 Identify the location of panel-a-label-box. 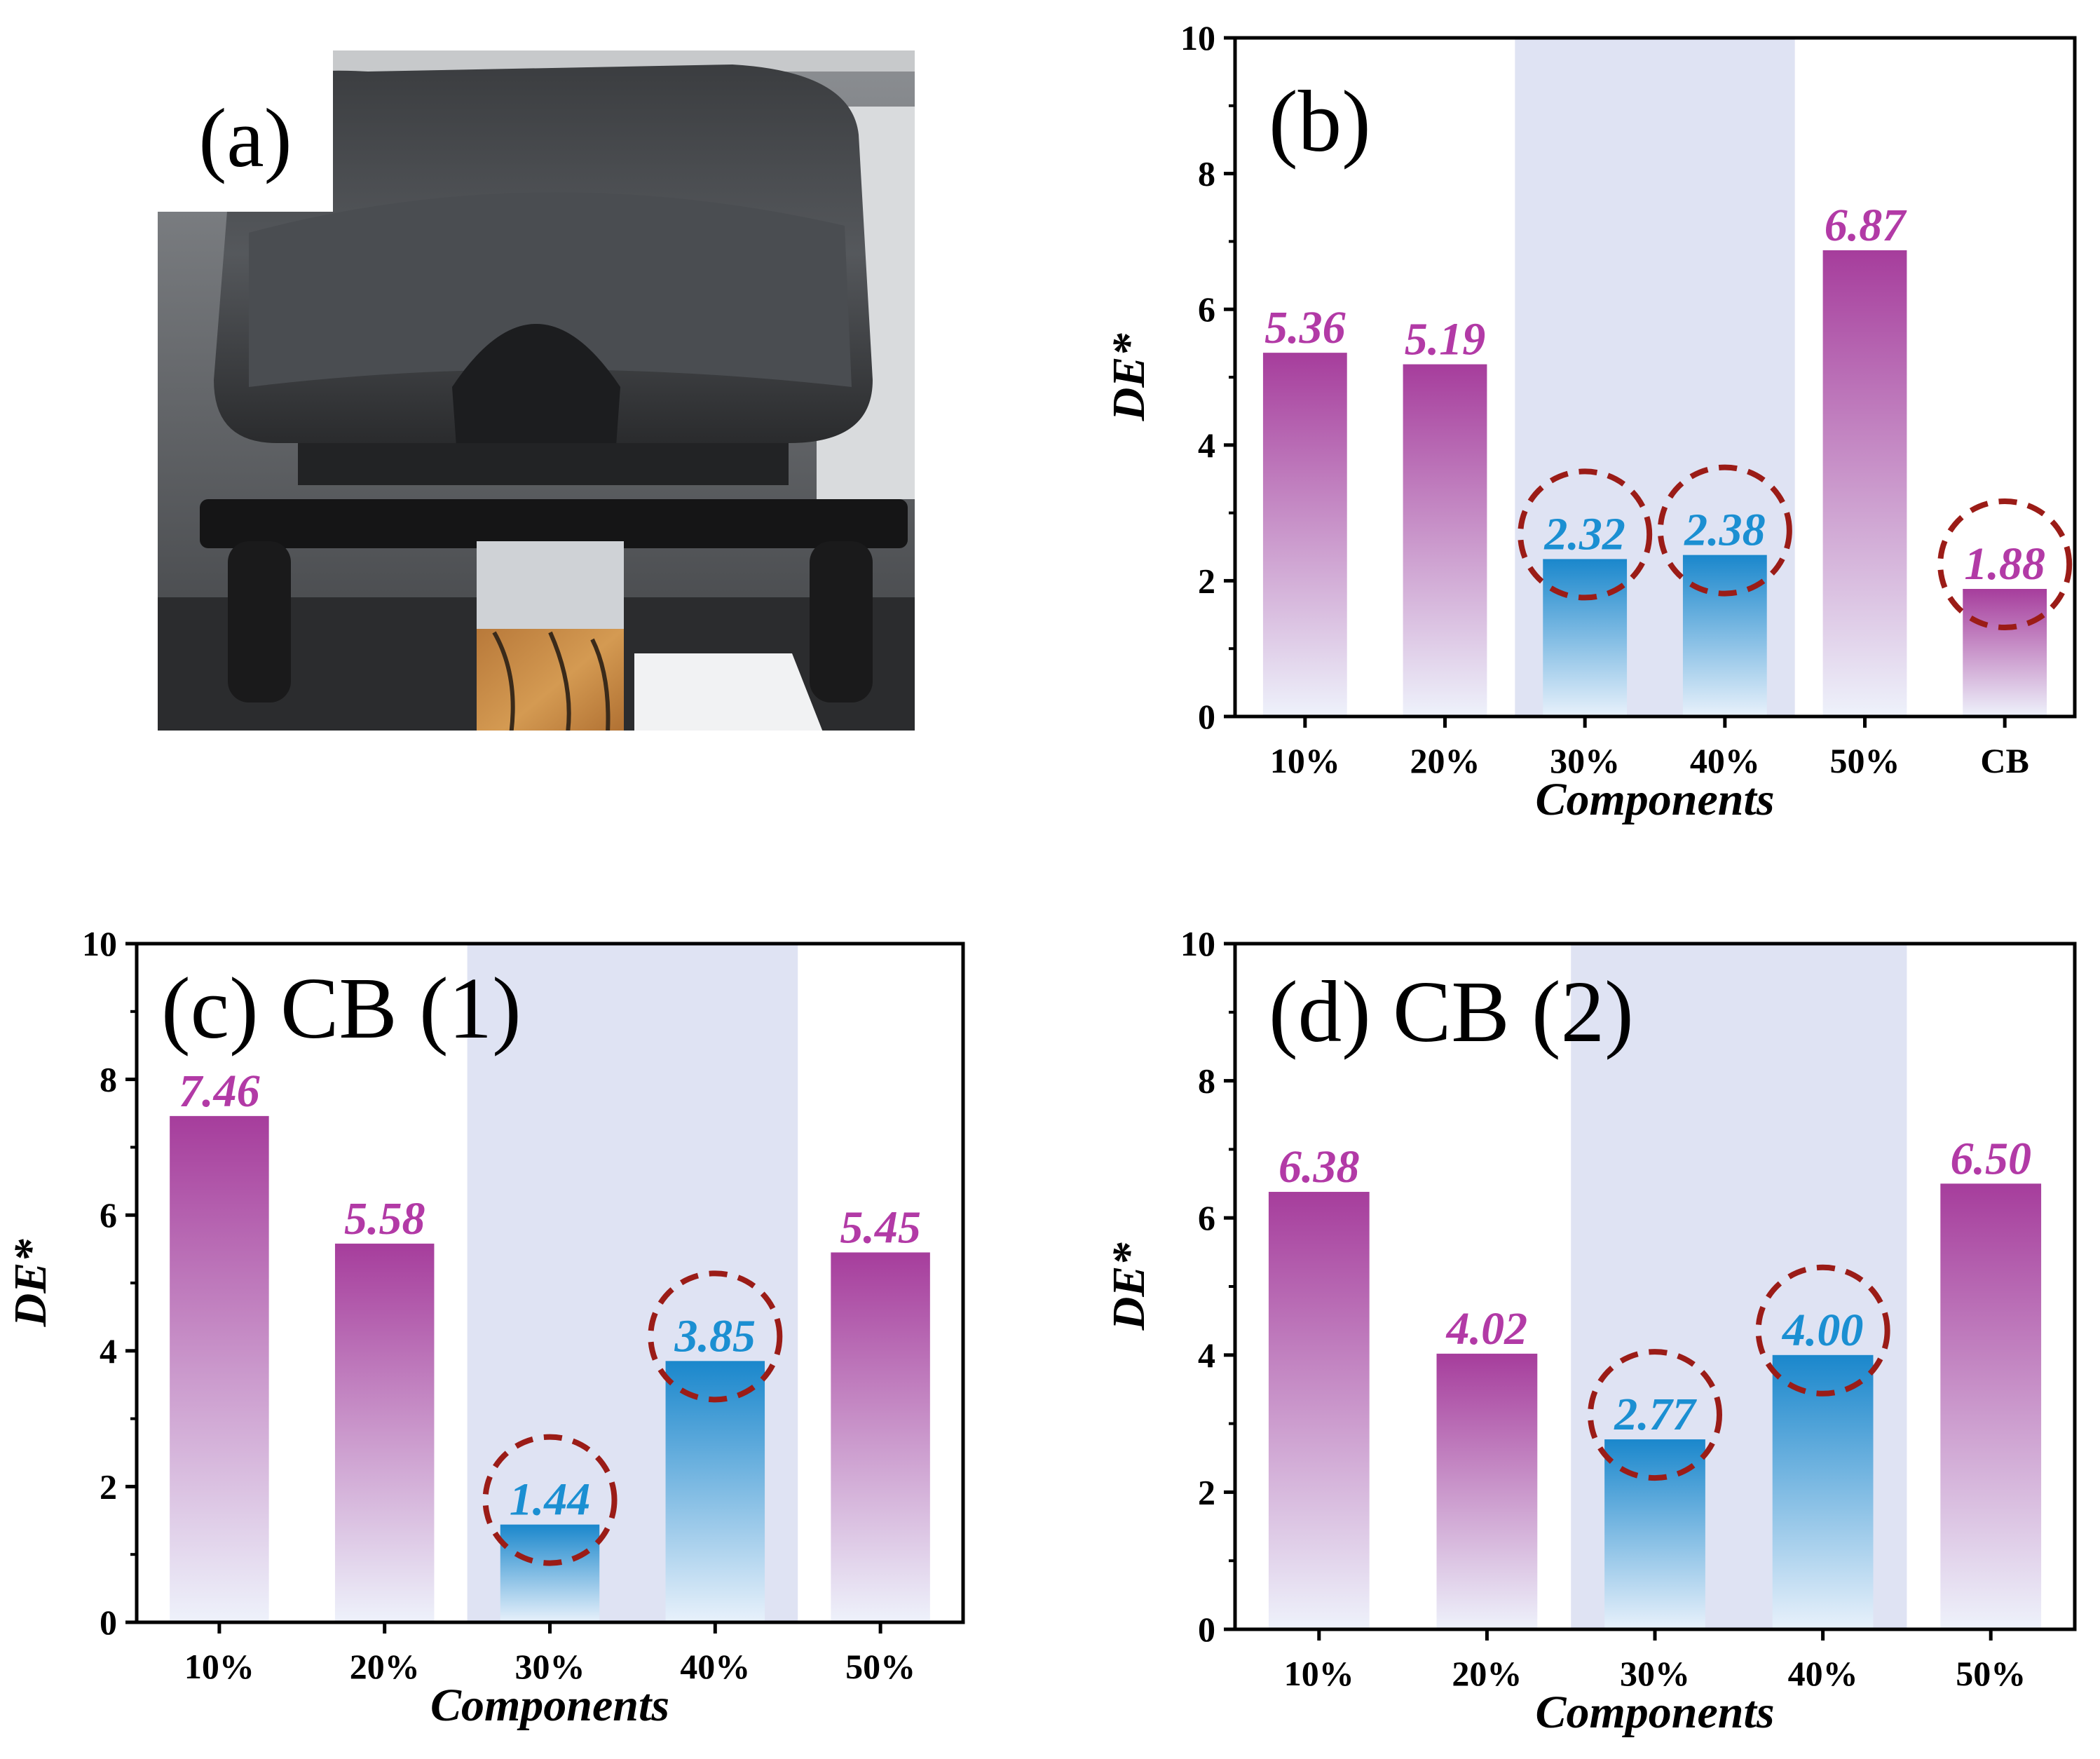
(245, 131).